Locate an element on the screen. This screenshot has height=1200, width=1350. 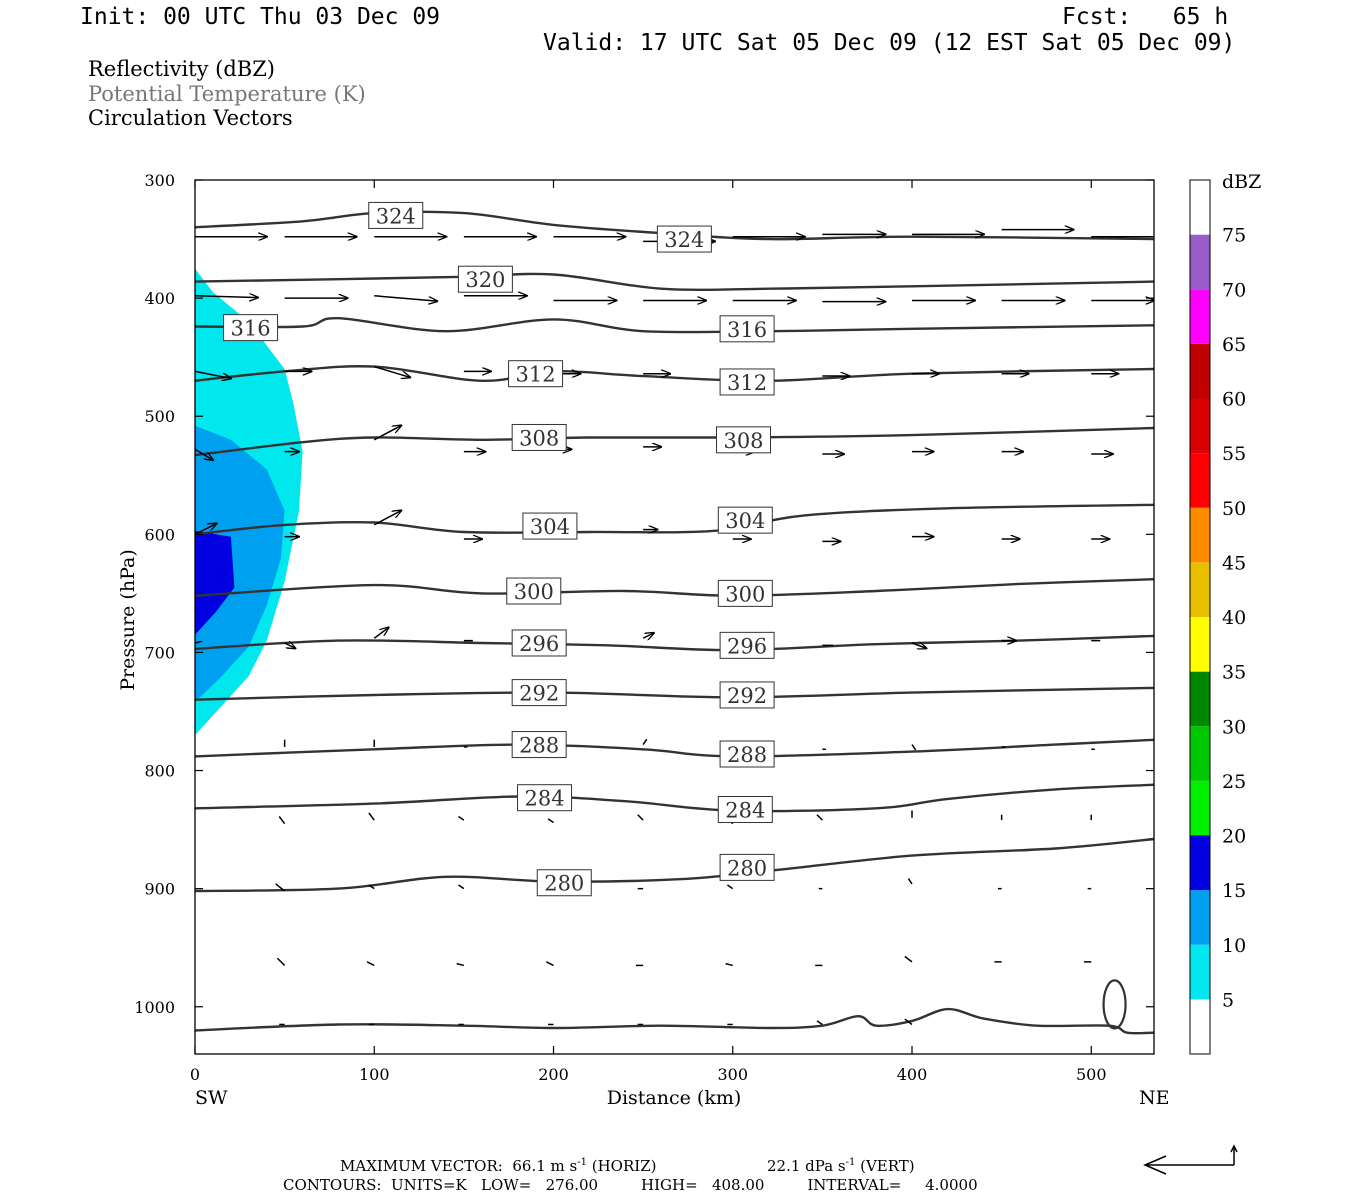
x-tick-label: 300 is located at coordinates (732, 1074).